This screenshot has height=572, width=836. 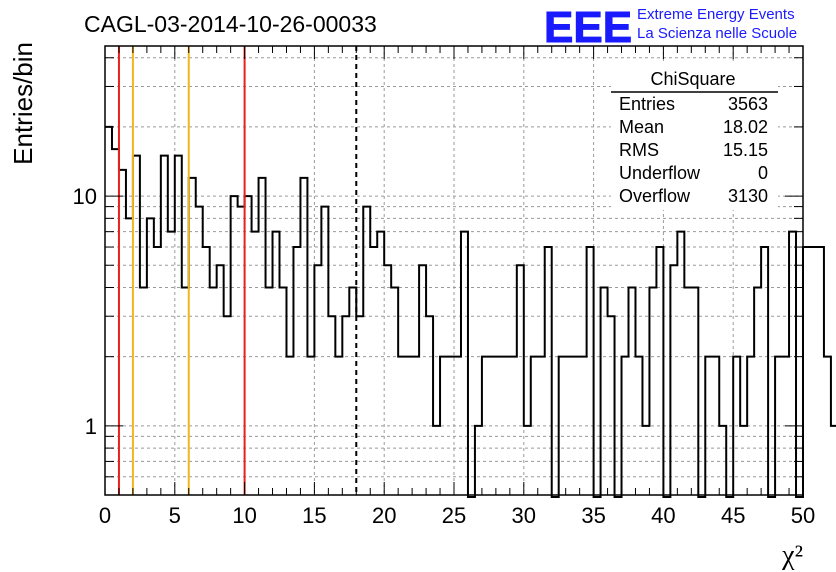 I want to click on x-tick-label: 5, so click(x=175, y=515).